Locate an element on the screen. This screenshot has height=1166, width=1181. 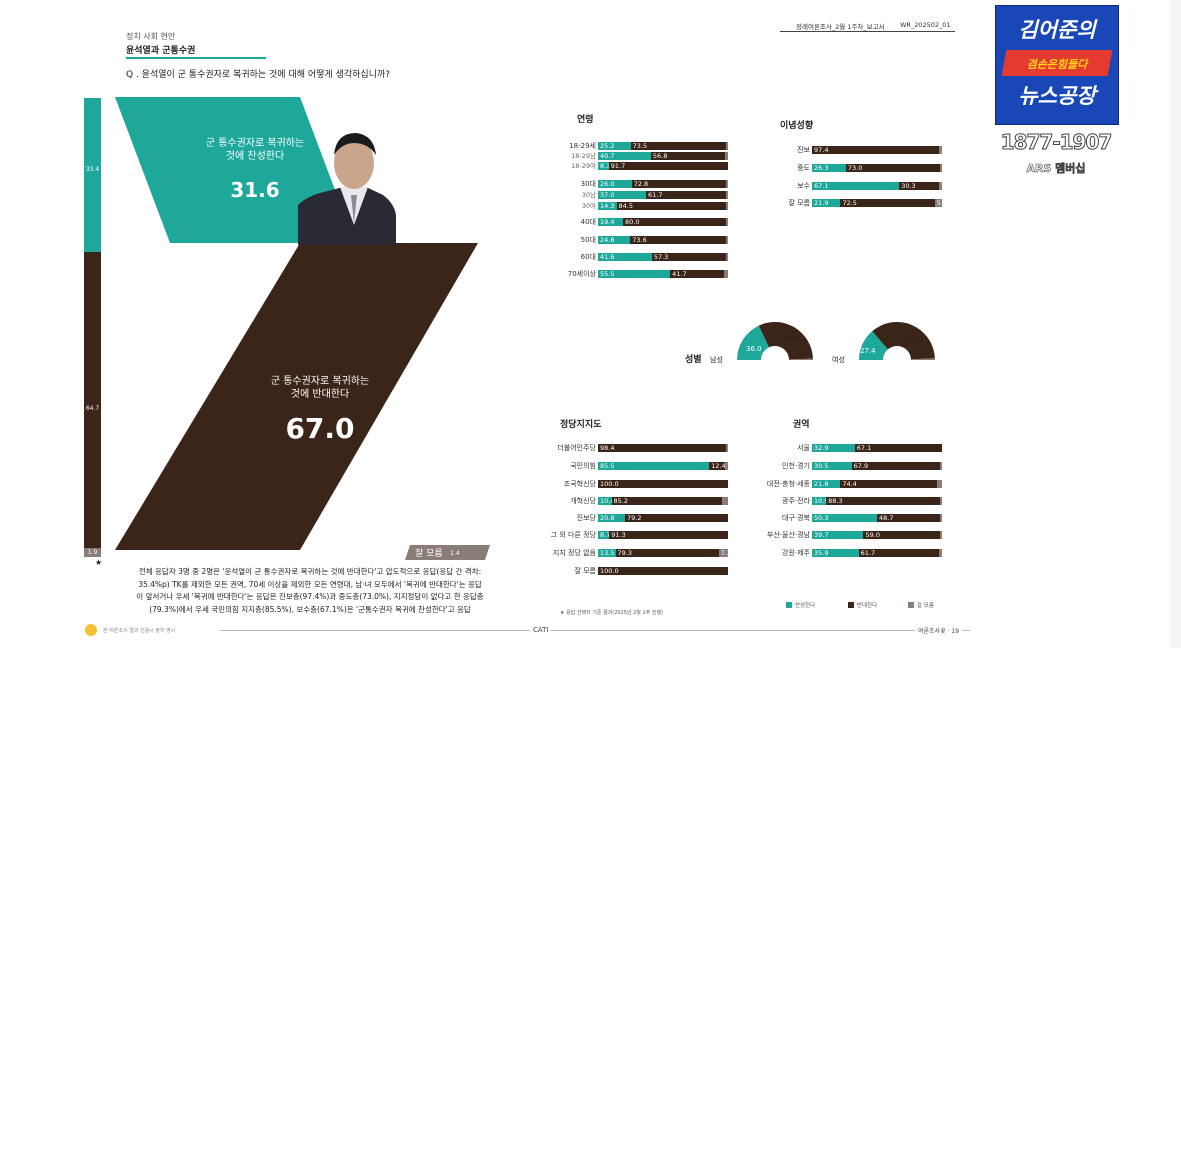
party-row-bar: 98.4 is located at coordinates (663, 448).